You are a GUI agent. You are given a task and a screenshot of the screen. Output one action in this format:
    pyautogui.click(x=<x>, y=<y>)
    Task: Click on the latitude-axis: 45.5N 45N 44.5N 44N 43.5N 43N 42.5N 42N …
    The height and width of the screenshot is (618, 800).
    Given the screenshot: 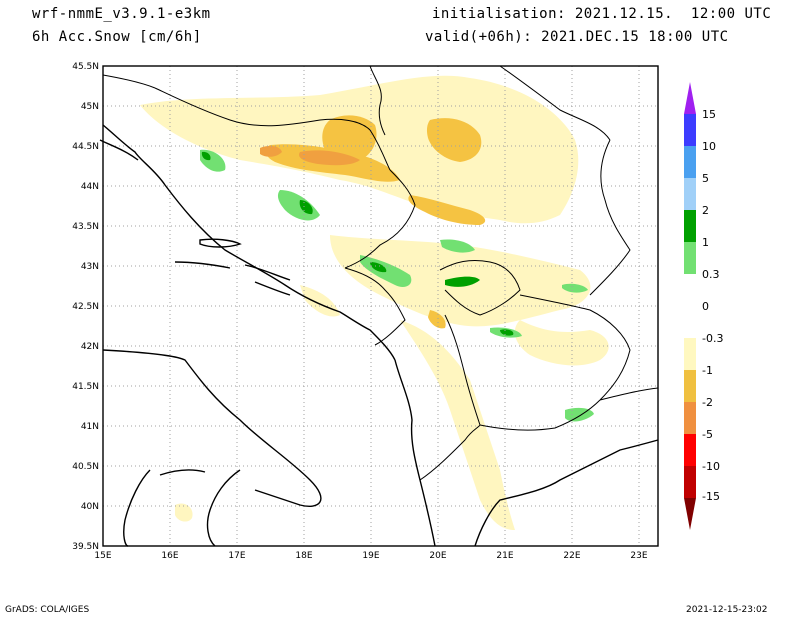 What is the action you would take?
    pyautogui.click(x=85, y=307)
    